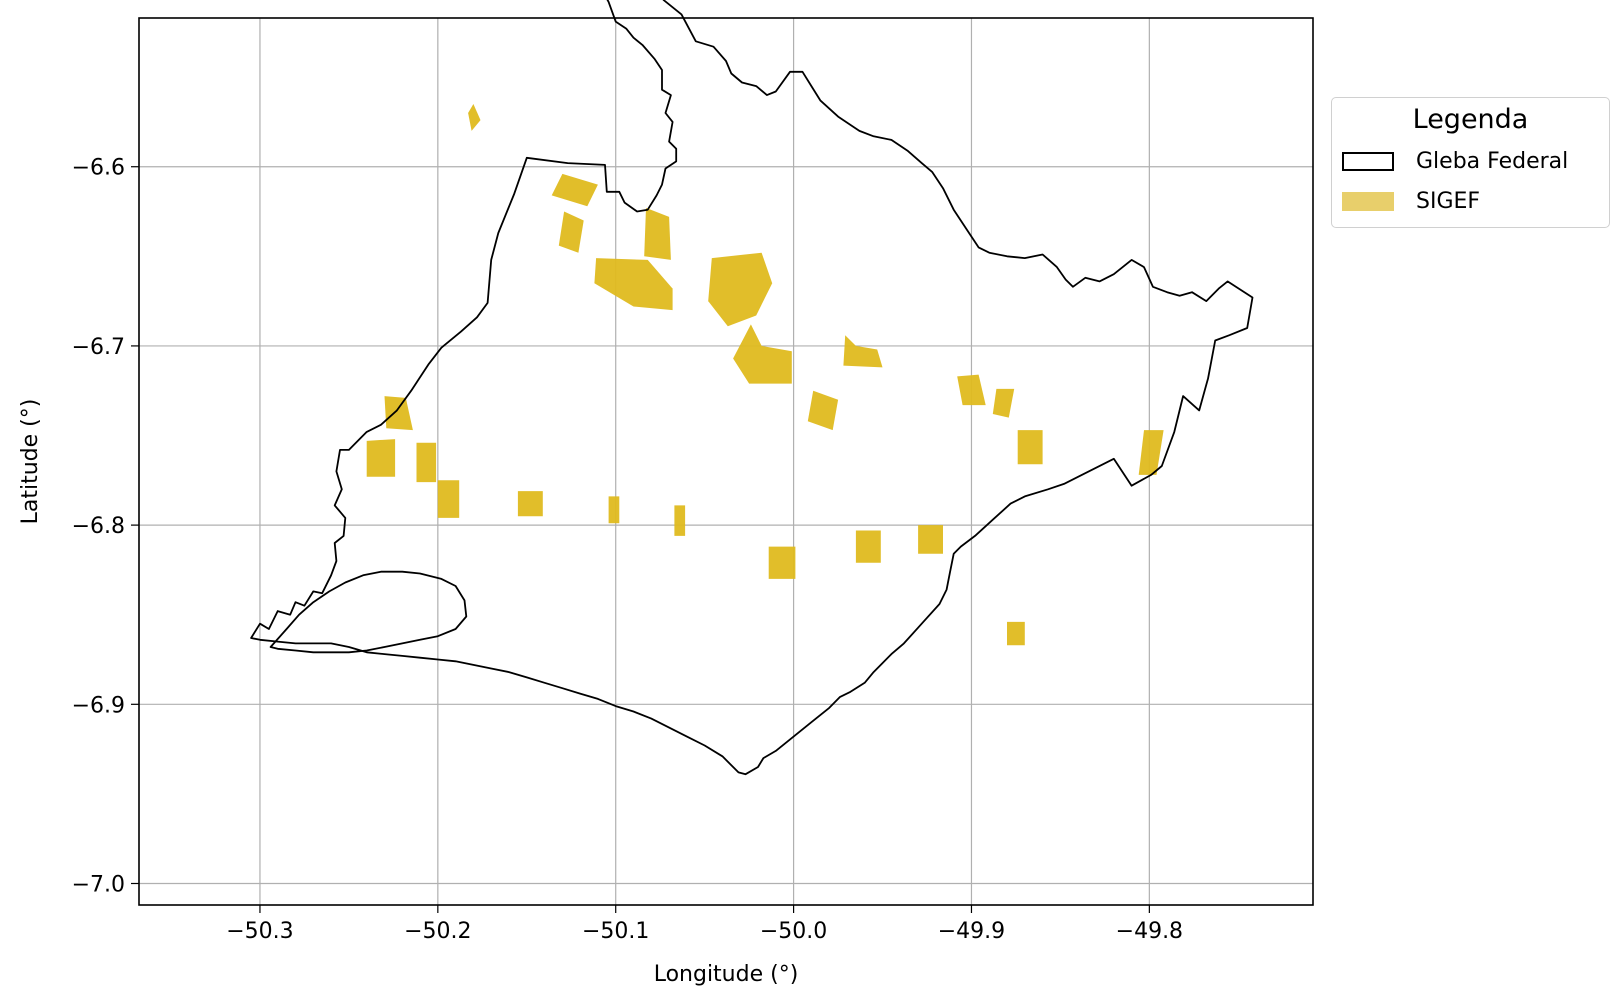  I want to click on y-tick-label: −6.9, so click(98, 705).